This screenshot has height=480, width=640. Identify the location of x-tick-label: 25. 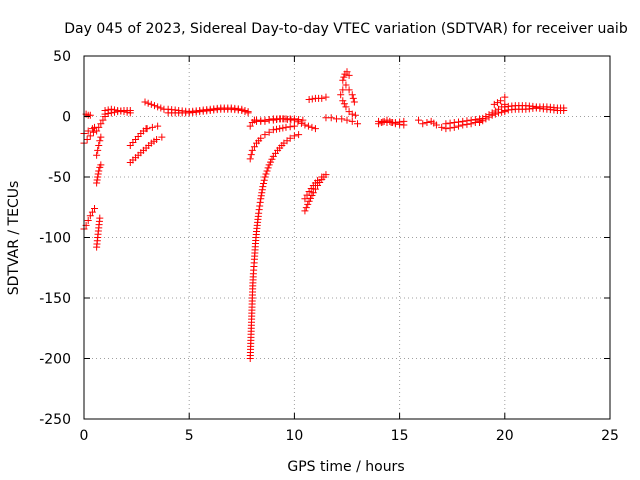
(610, 436).